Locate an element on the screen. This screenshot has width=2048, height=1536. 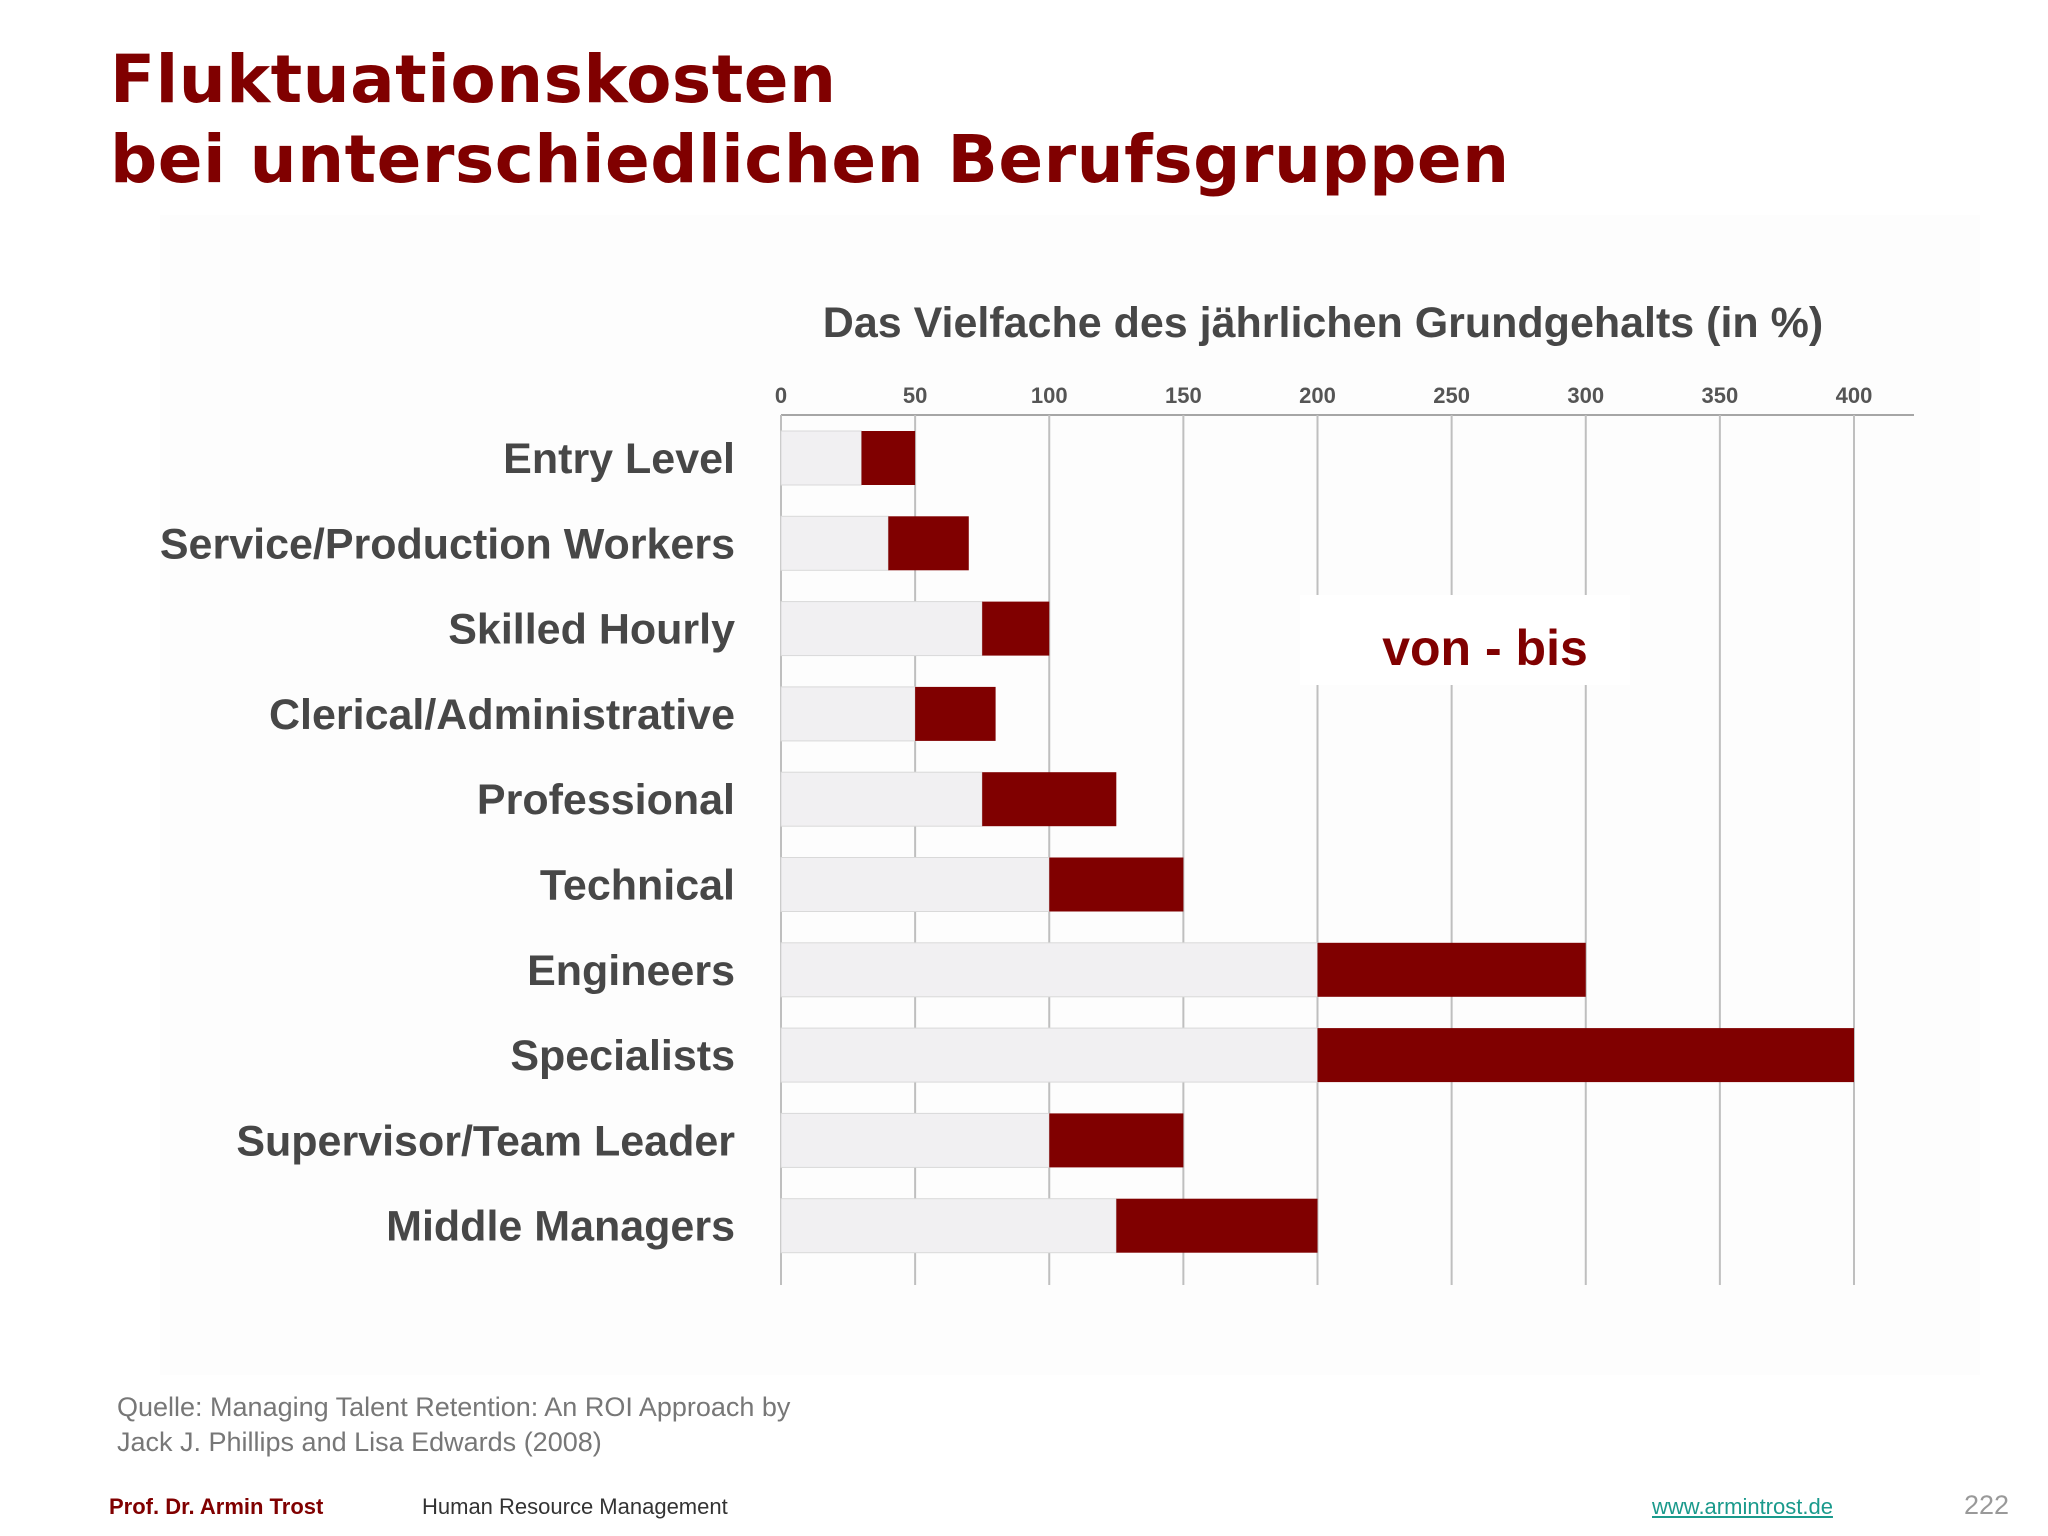
category-label: Specialists is located at coordinates (622, 1056).